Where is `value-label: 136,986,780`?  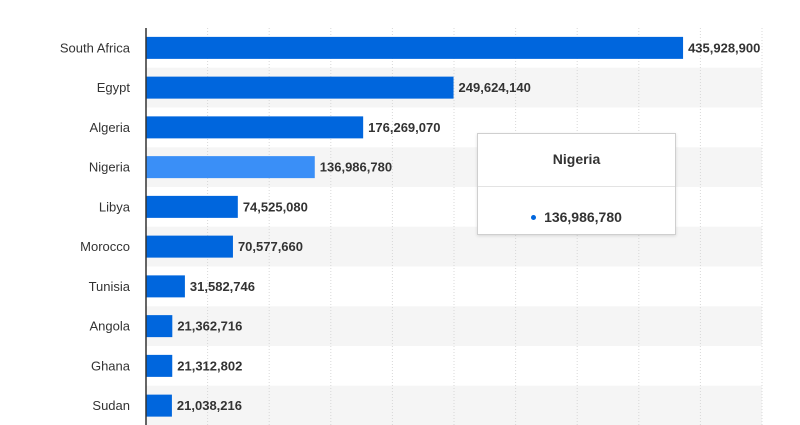
value-label: 136,986,780 is located at coordinates (356, 167).